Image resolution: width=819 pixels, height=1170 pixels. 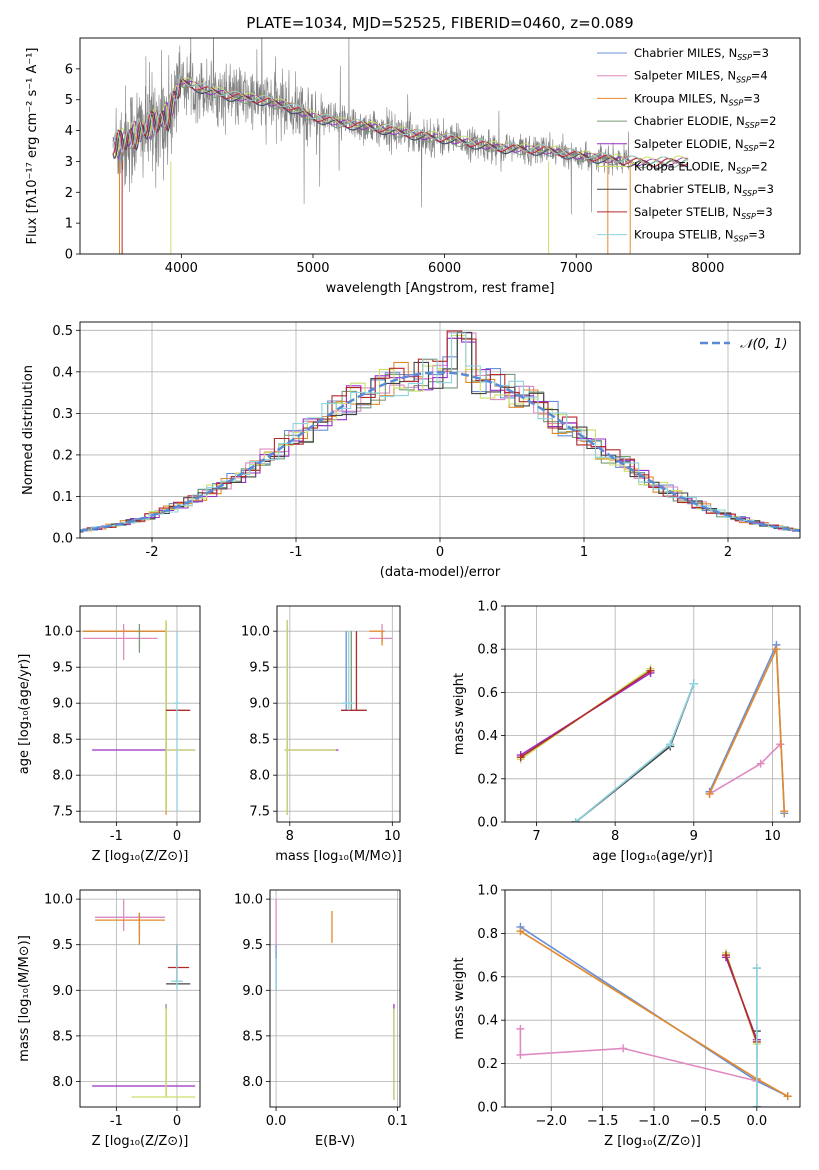 What do you see at coordinates (705, 122) in the screenshot?
I see `legend-label: Chabrier ELODIE, NSSP=2` at bounding box center [705, 122].